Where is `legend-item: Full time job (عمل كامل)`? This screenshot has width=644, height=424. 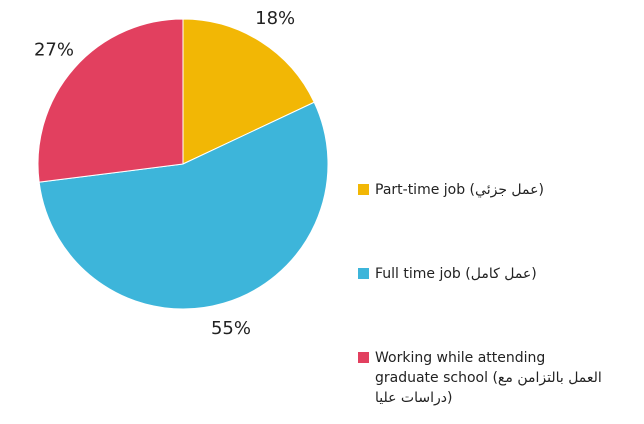
legend-item: Full time job (عمل كامل) is located at coordinates (483, 274).